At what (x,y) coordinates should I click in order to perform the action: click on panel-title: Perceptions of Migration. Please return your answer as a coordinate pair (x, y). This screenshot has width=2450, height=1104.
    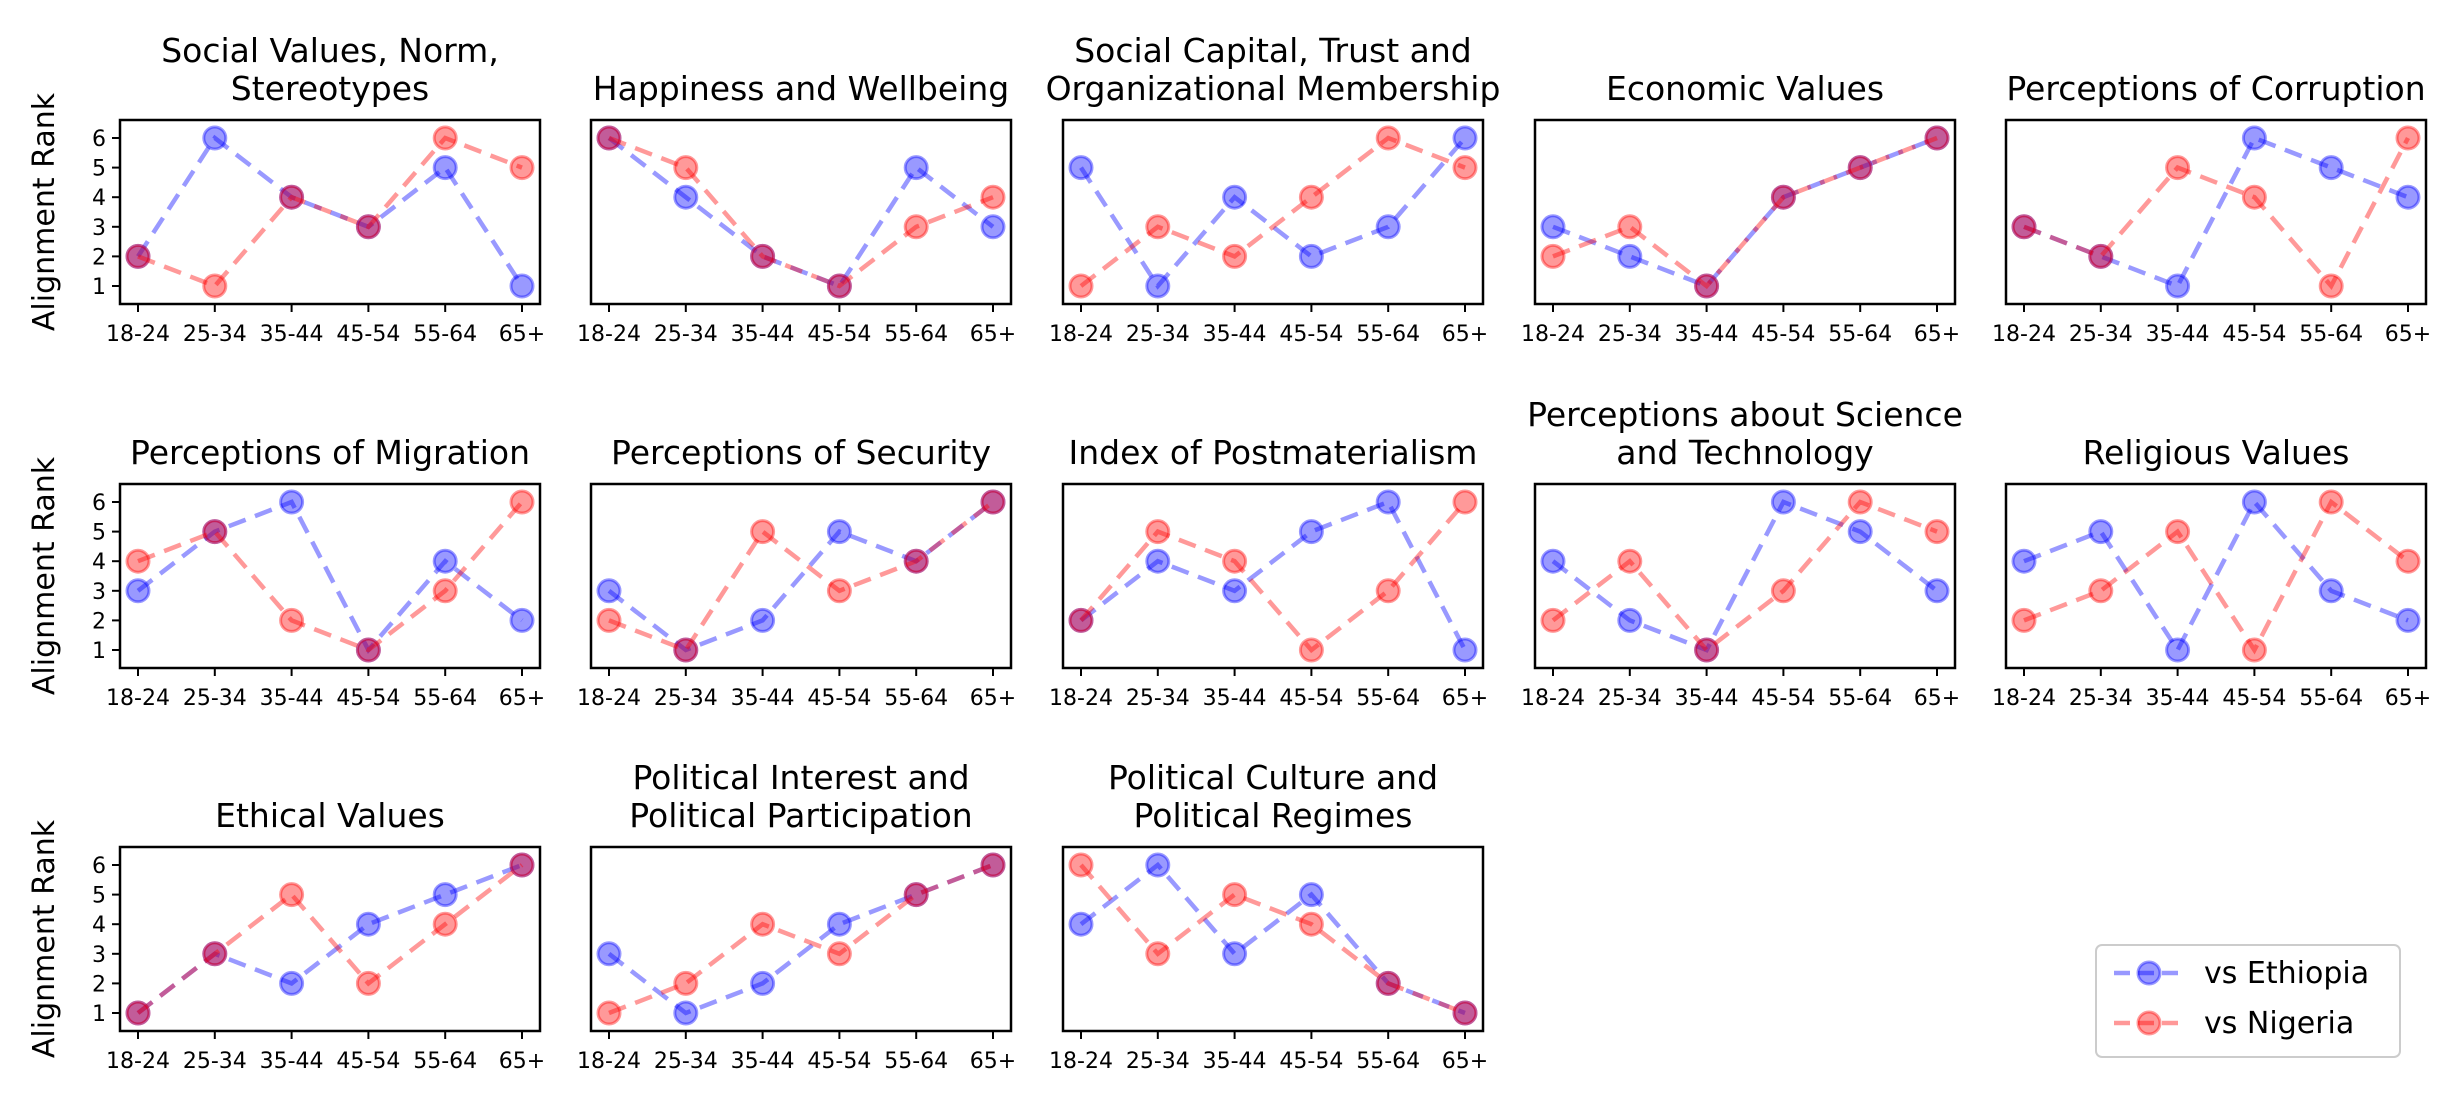
    Looking at the image, I should click on (330, 452).